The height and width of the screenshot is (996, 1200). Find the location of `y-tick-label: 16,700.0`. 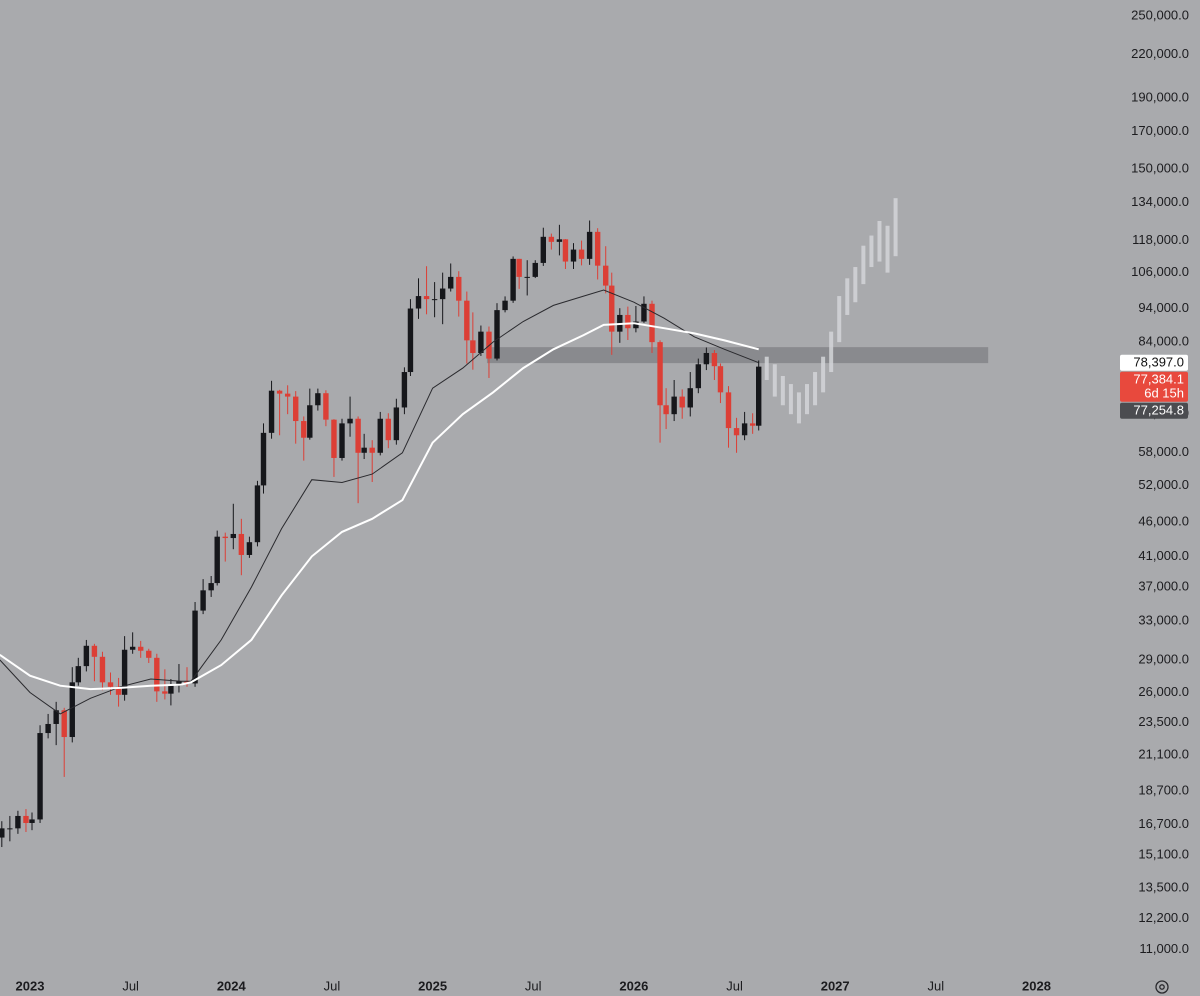

y-tick-label: 16,700.0 is located at coordinates (1163, 823).